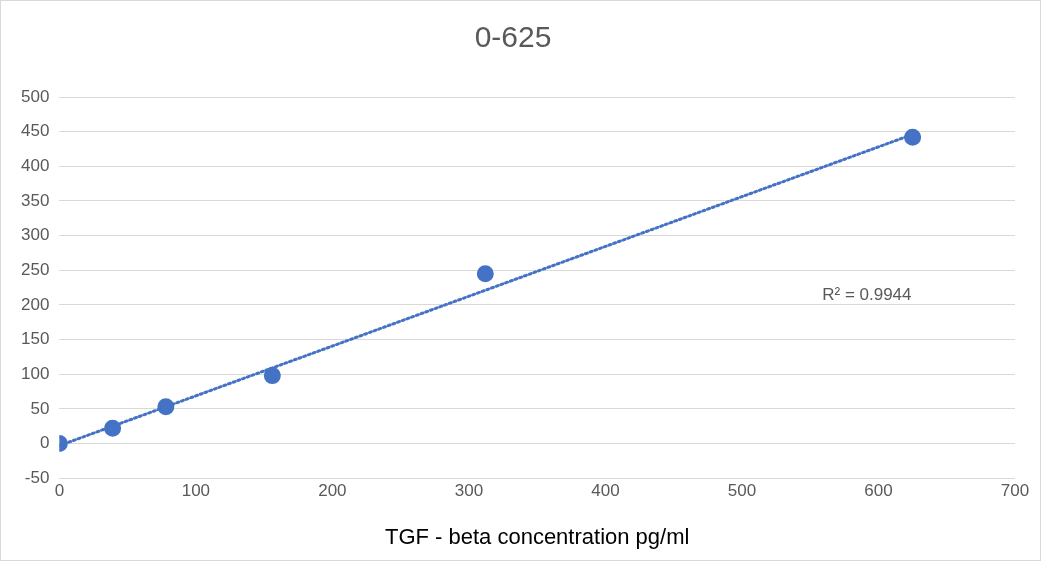 This screenshot has height=561, width=1041. Describe the element at coordinates (35, 339) in the screenshot. I see `y-tick-label: 150` at that location.